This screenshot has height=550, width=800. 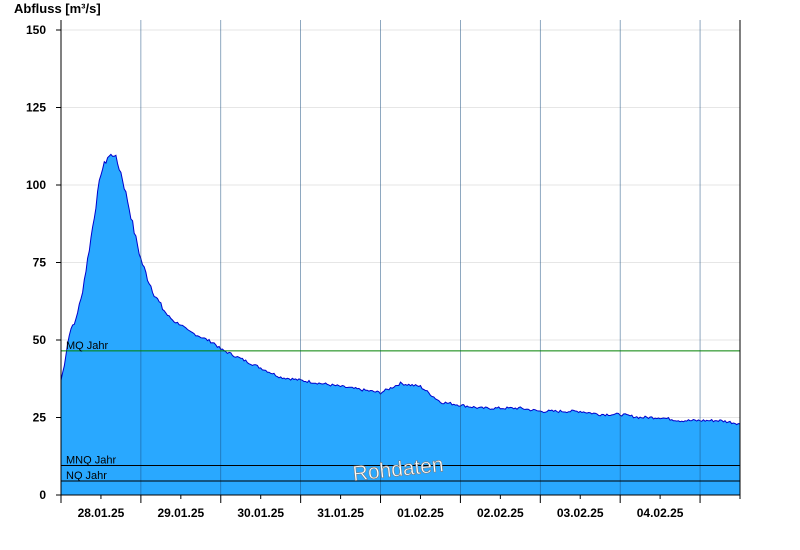 I want to click on y-tick-label: 25, so click(x=40, y=418).